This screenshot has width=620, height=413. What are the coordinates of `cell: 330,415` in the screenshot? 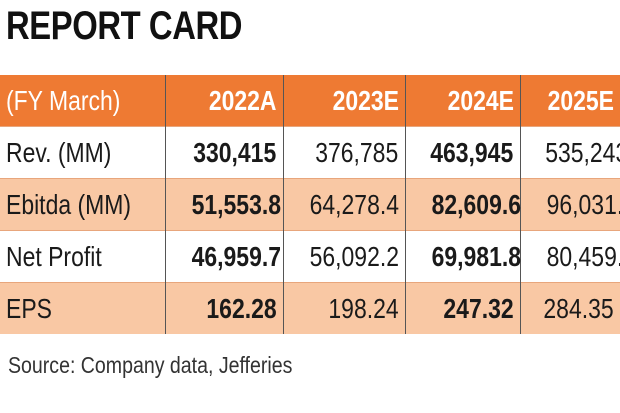 It's located at (223, 152).